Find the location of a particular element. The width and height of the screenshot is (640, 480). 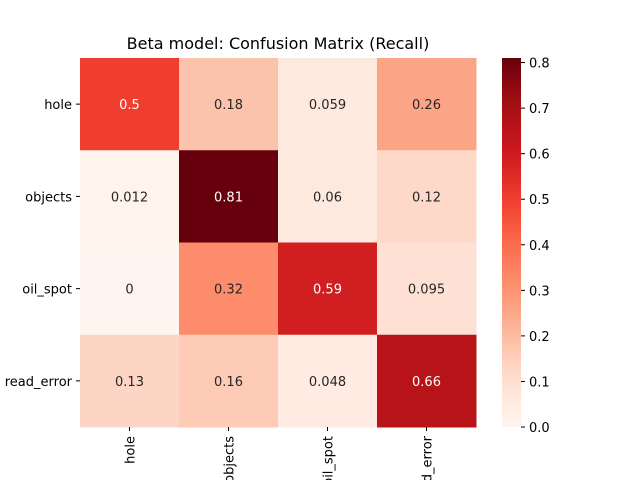

colorbar-tick-label: 0.6 is located at coordinates (539, 155).